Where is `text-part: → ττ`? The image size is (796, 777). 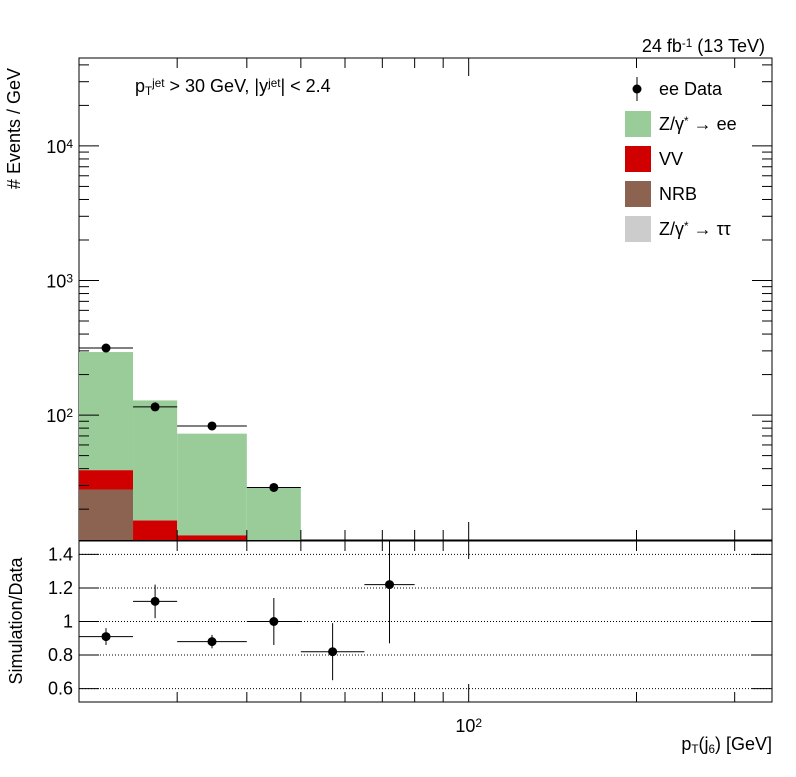
text-part: → ττ is located at coordinates (710, 229).